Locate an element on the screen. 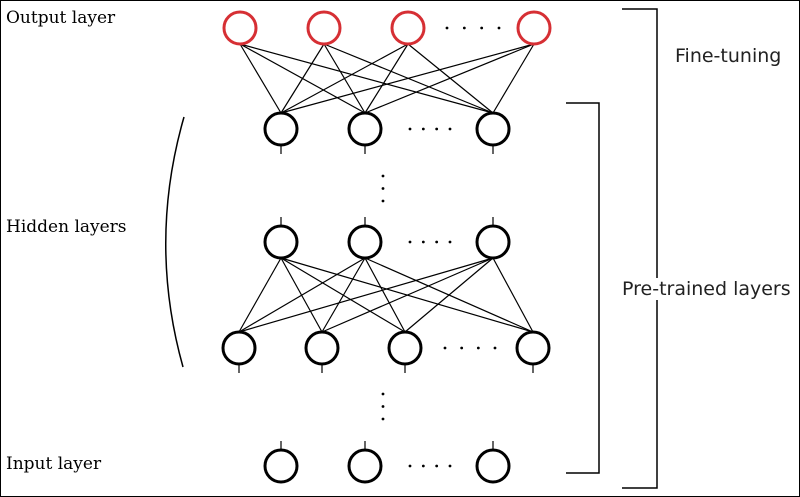  hidden-layers-parenthesis is located at coordinates (175, 242).